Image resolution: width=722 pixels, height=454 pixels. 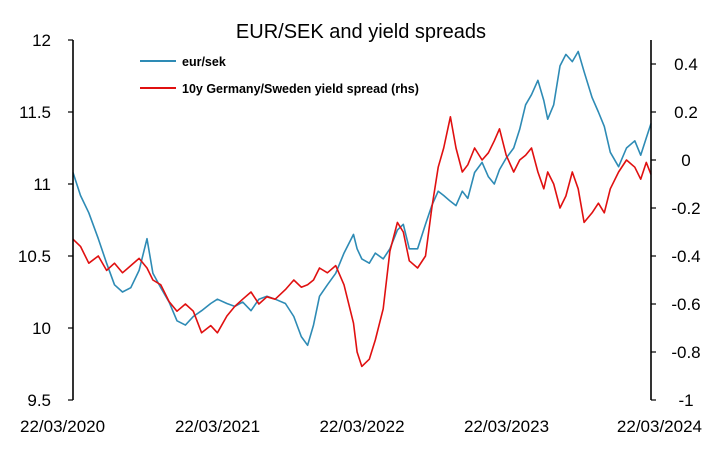 I want to click on left-tick-label: 11.5, so click(x=35, y=112).